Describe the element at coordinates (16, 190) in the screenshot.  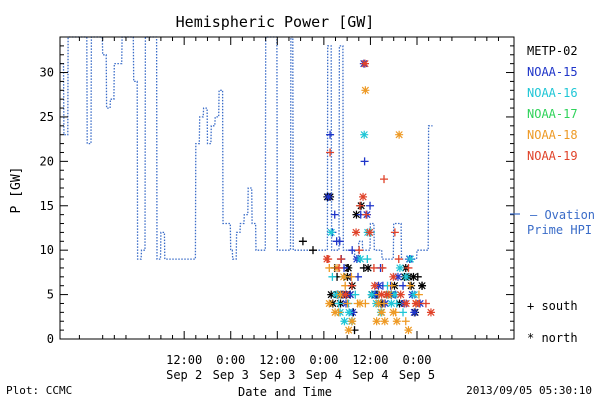
I see `y-axis-label: P [GW]` at that location.